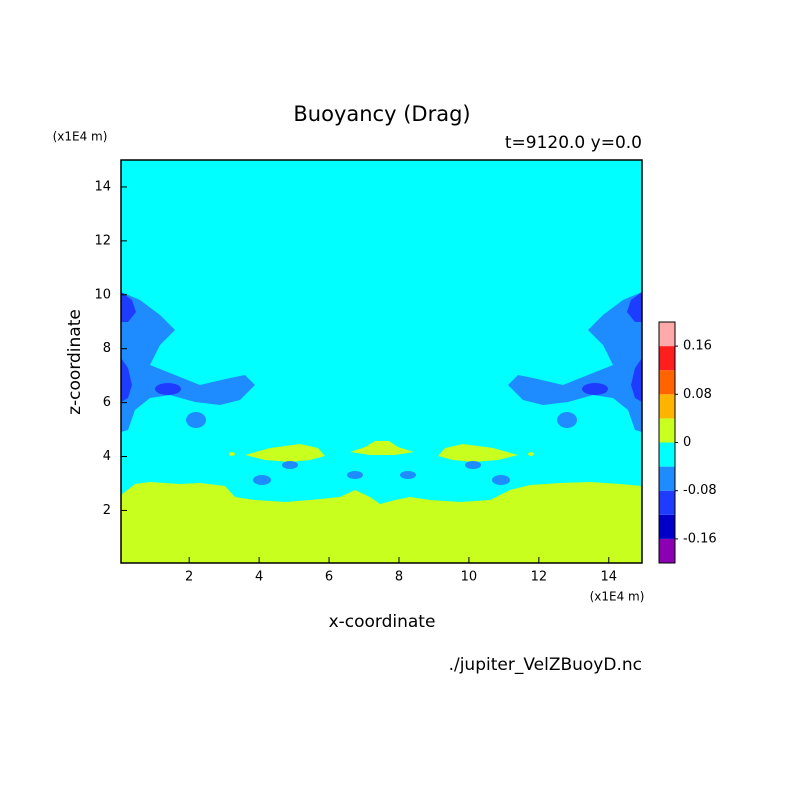  Describe the element at coordinates (107, 402) in the screenshot. I see `y-tick-label: 6` at that location.